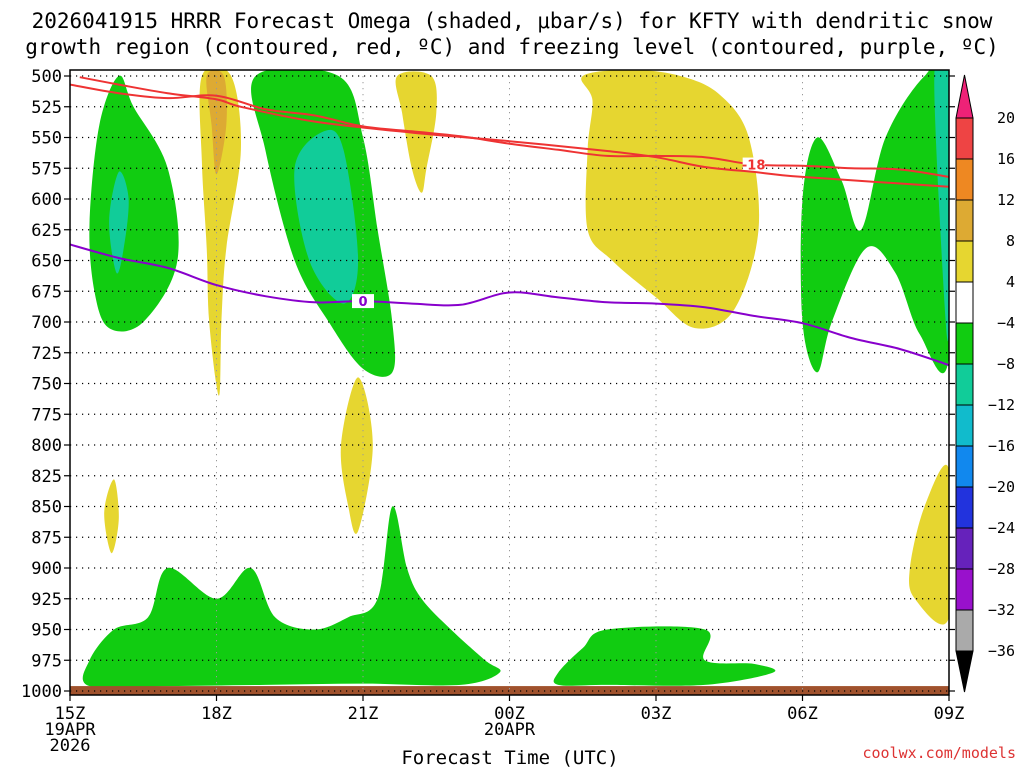 This screenshot has height=768, width=1024. I want to click on colorbar-label: −16, so click(1001, 446).